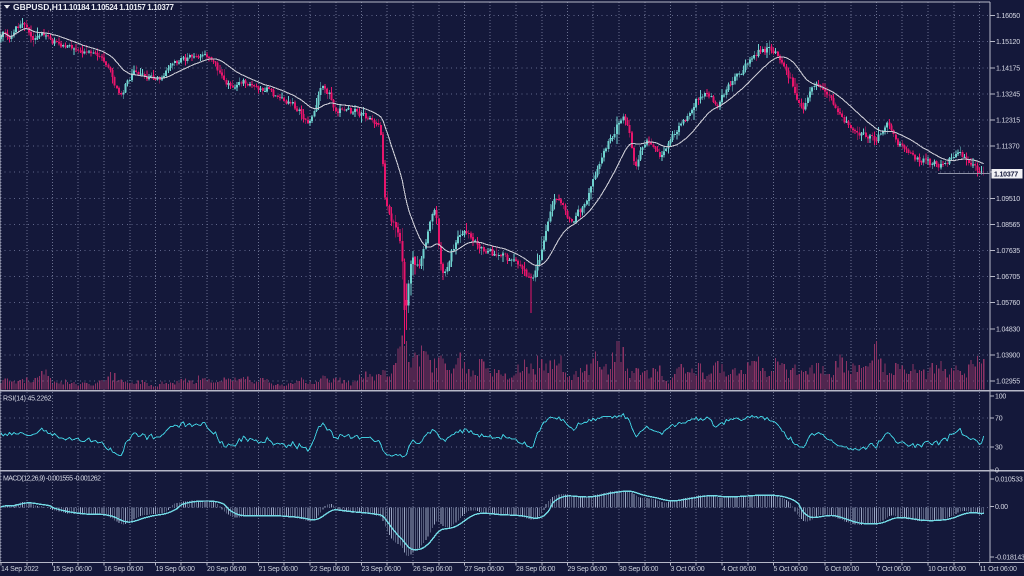 The width and height of the screenshot is (1024, 576). What do you see at coordinates (639, 569) in the screenshot?
I see `svg-text: 30 Sep 06:00` at bounding box center [639, 569].